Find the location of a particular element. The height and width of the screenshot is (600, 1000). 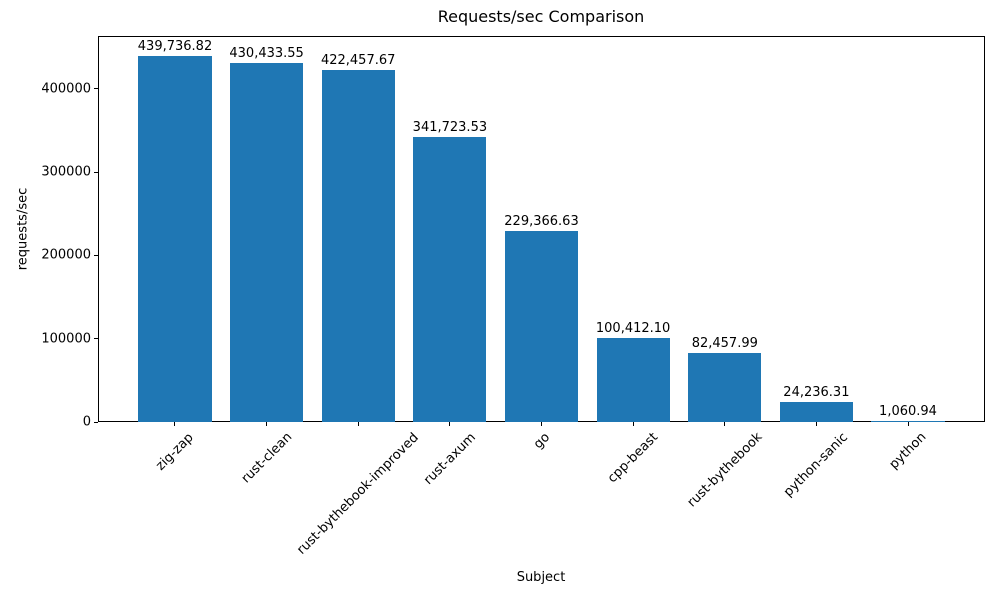

bar-value-label: 24,236.31 is located at coordinates (816, 392).